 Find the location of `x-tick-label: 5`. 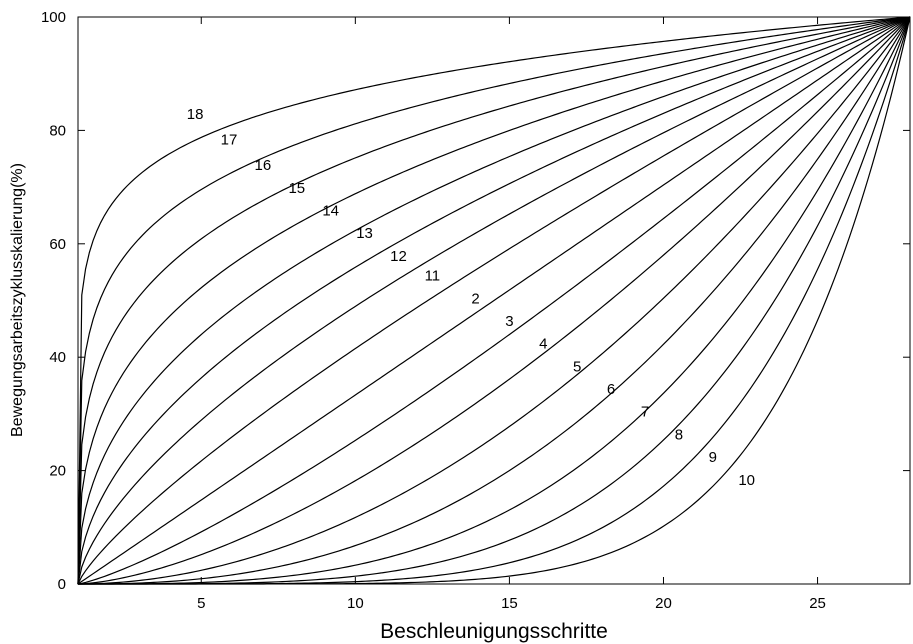

x-tick-label: 5 is located at coordinates (201, 603).